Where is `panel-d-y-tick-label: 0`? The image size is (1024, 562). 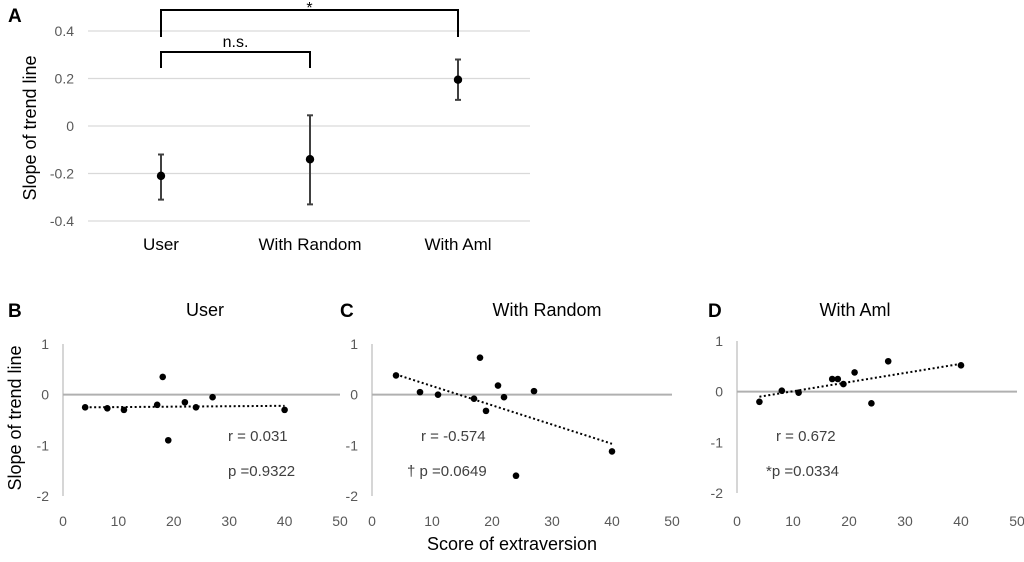
panel-d-y-tick-label: 0 is located at coordinates (719, 392).